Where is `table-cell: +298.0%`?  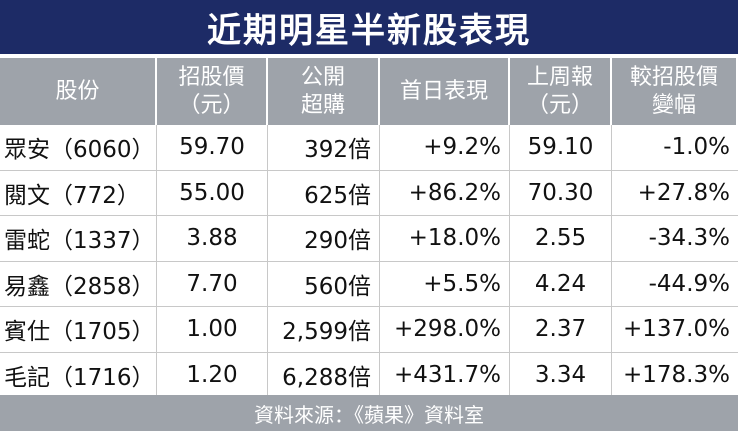
table-cell: +298.0% is located at coordinates (445, 330).